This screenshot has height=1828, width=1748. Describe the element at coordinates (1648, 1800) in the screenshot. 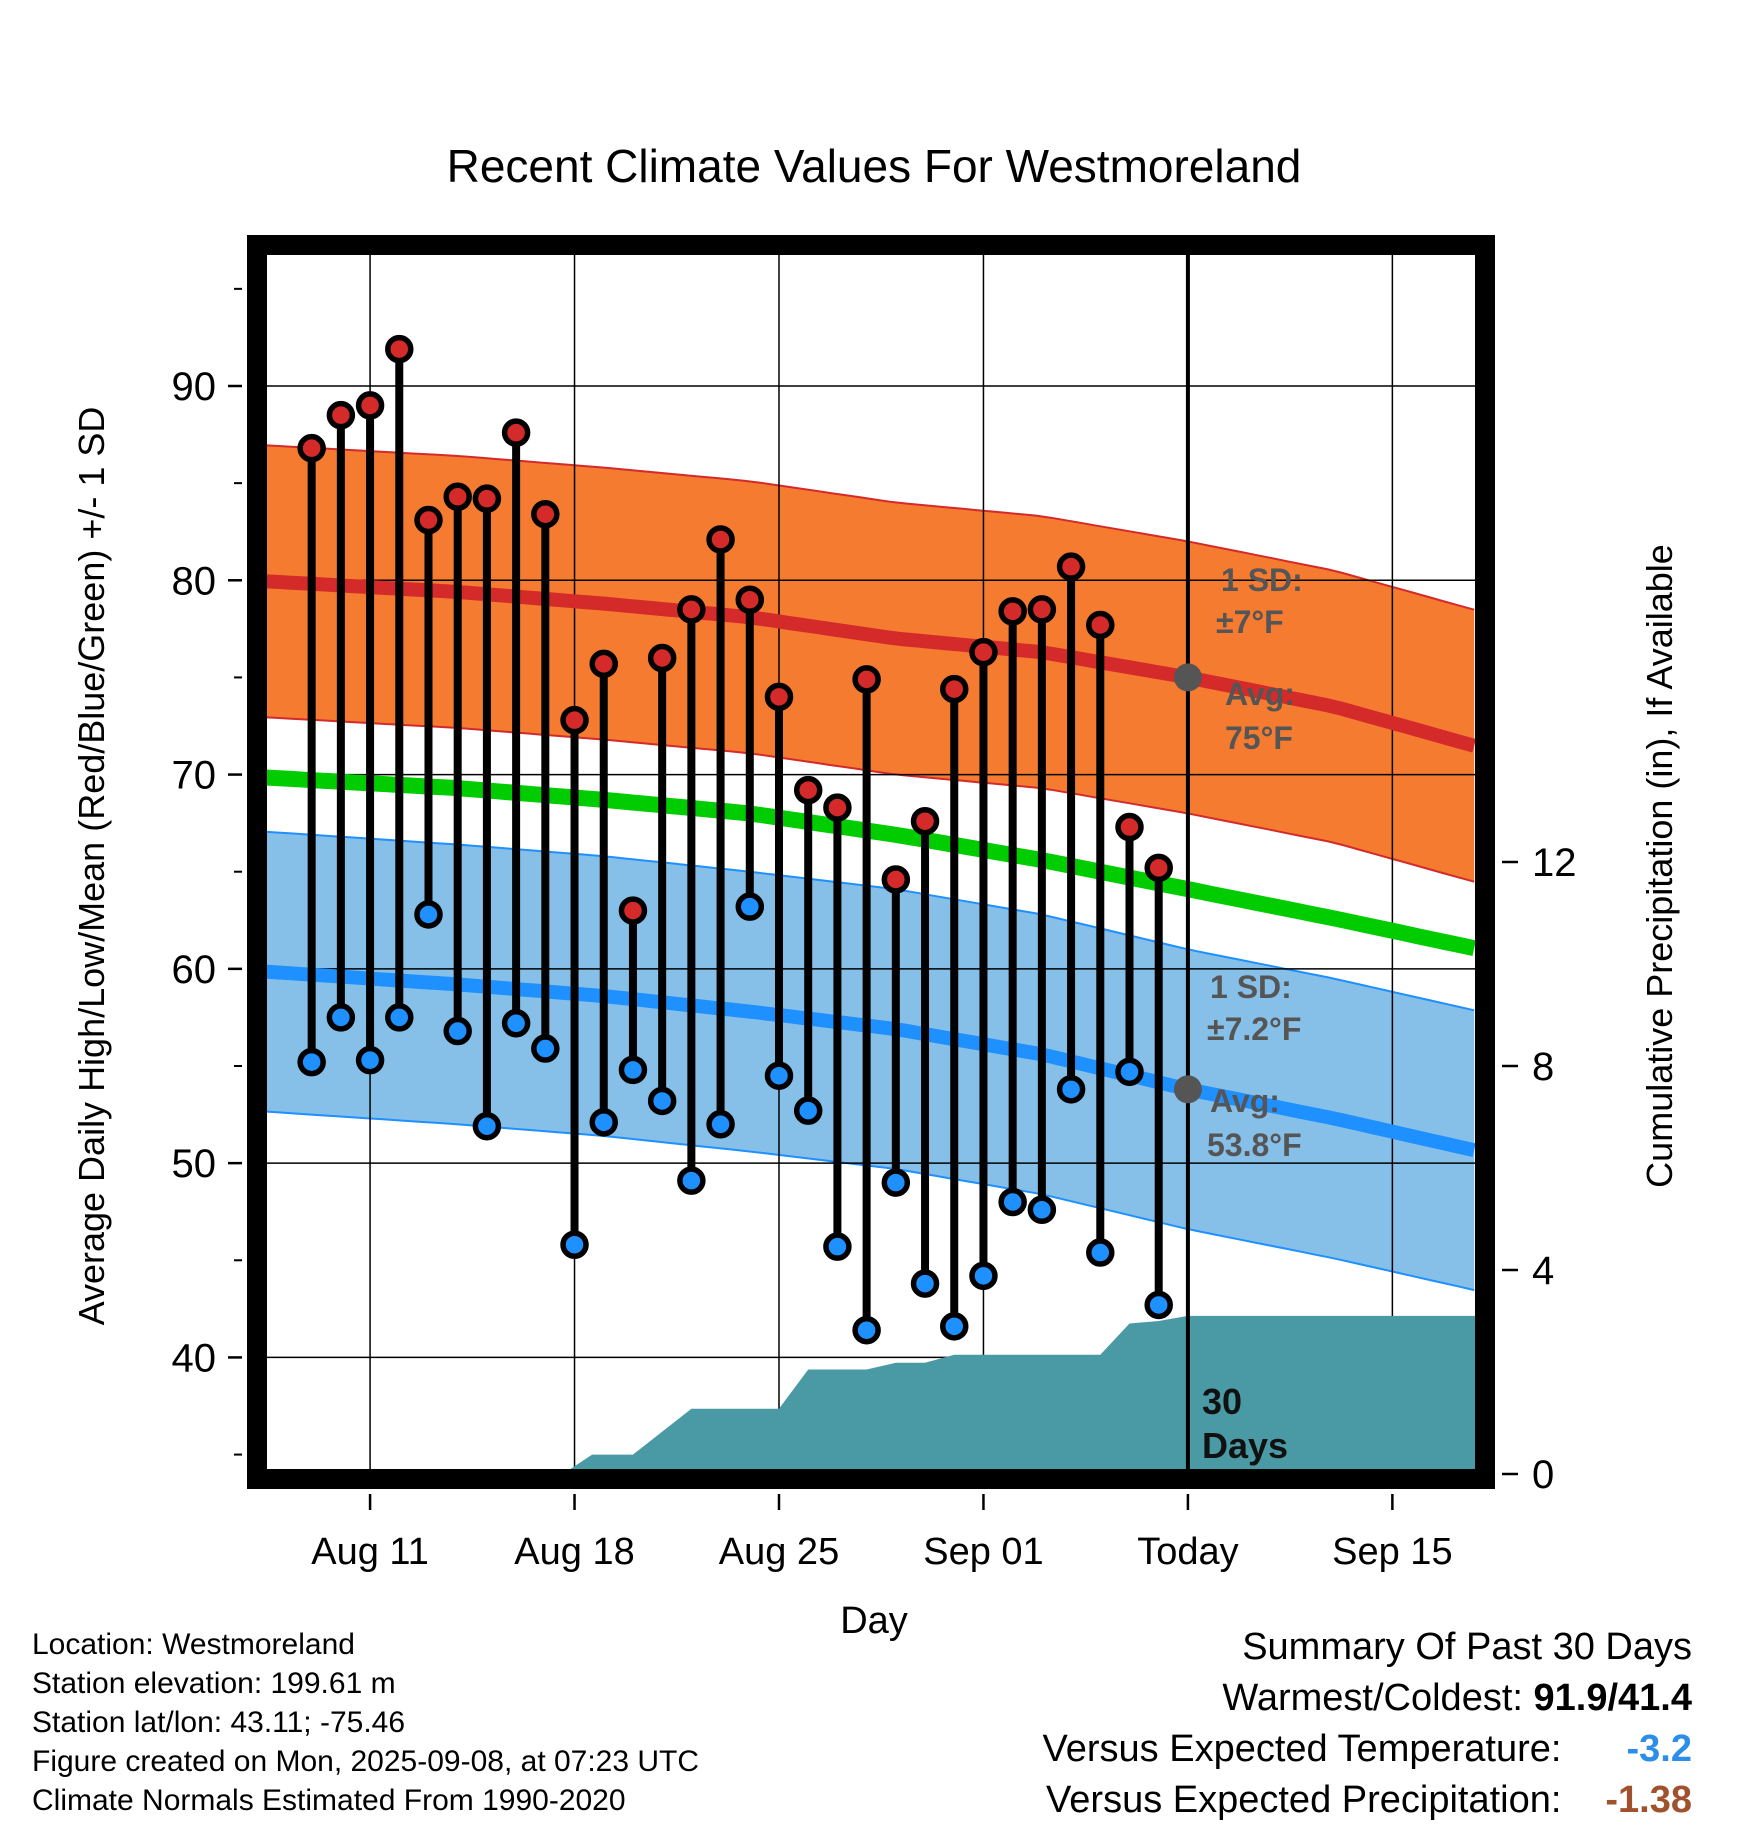

I see `precip-value: -1.38` at that location.